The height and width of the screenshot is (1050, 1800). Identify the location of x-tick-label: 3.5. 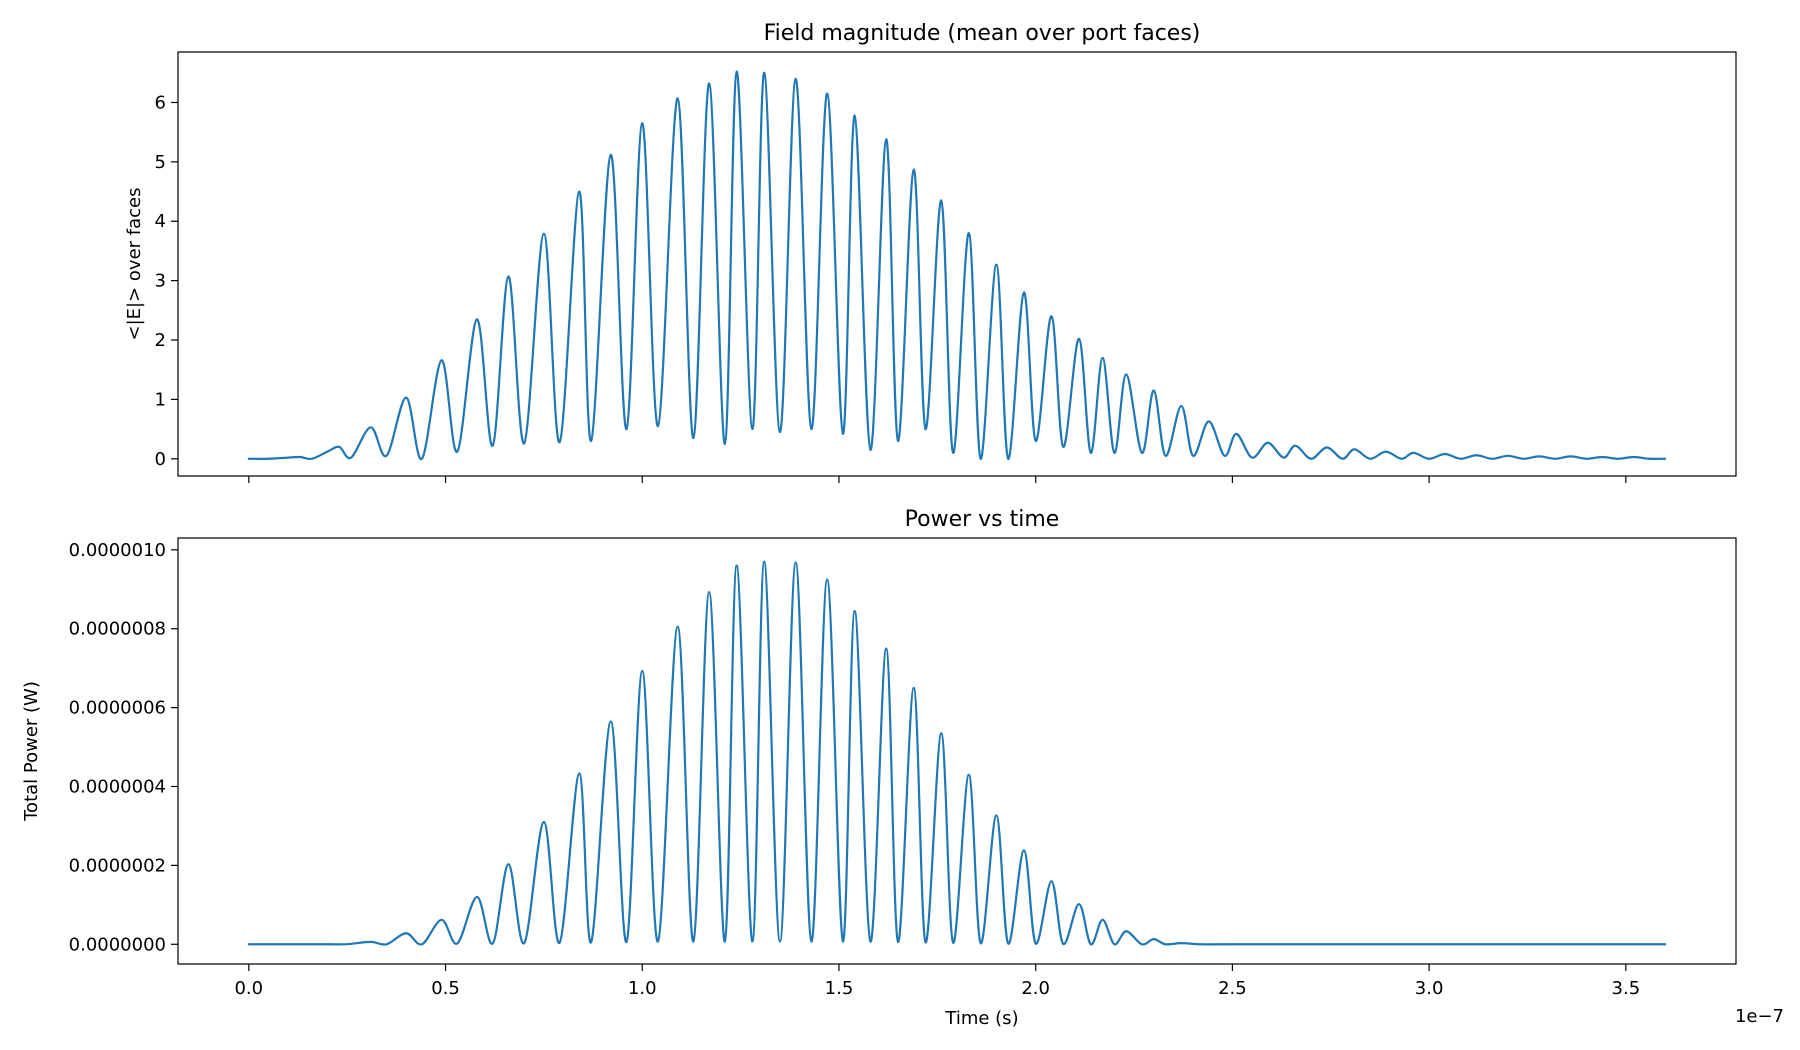
(1626, 988).